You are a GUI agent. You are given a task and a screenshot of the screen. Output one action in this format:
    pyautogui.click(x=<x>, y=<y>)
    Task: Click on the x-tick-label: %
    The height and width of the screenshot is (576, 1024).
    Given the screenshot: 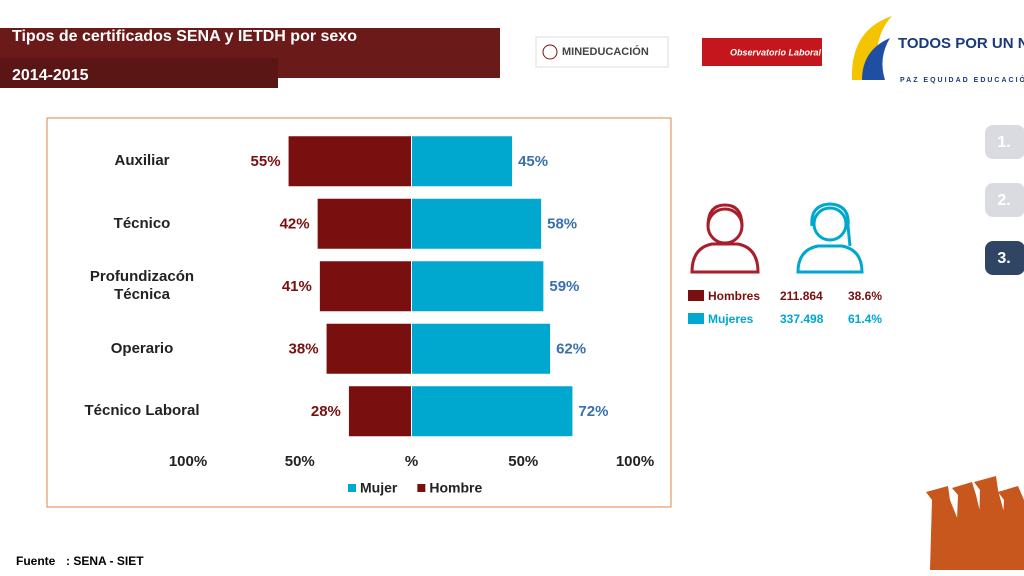 What is the action you would take?
    pyautogui.click(x=411, y=461)
    